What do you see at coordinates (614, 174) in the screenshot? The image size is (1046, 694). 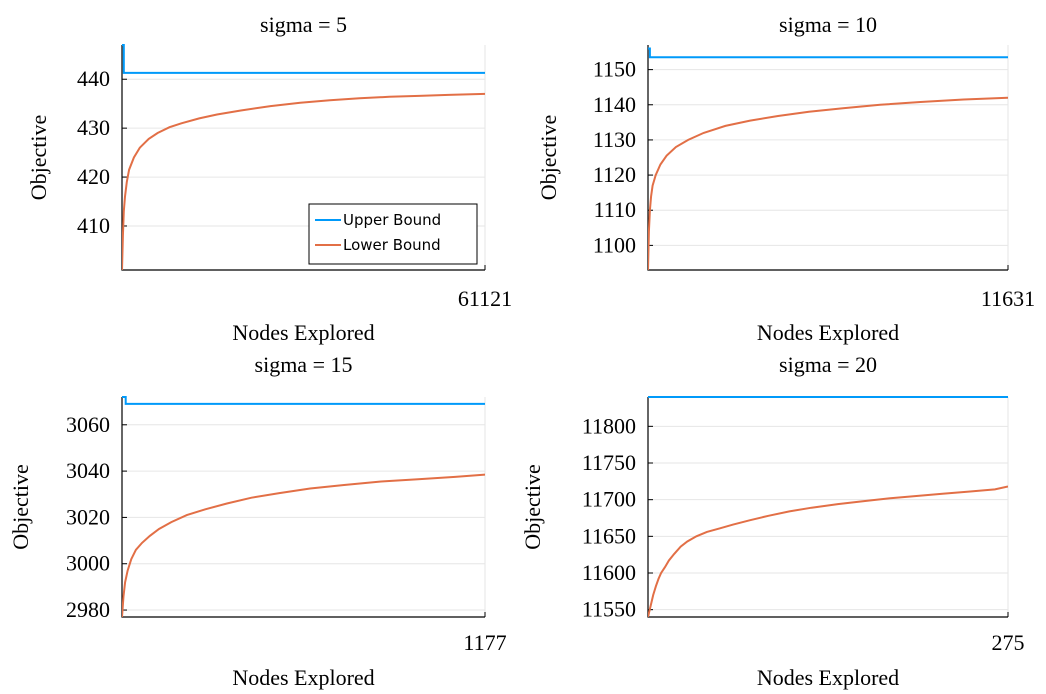 I see `y-tick-label: 1120` at bounding box center [614, 174].